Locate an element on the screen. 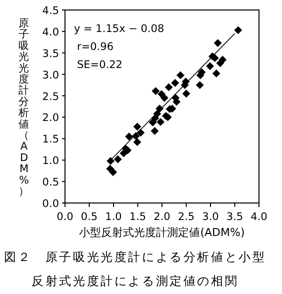 The width and height of the screenshot is (282, 294). y-tick-label: 1.0 is located at coordinates (50, 161).